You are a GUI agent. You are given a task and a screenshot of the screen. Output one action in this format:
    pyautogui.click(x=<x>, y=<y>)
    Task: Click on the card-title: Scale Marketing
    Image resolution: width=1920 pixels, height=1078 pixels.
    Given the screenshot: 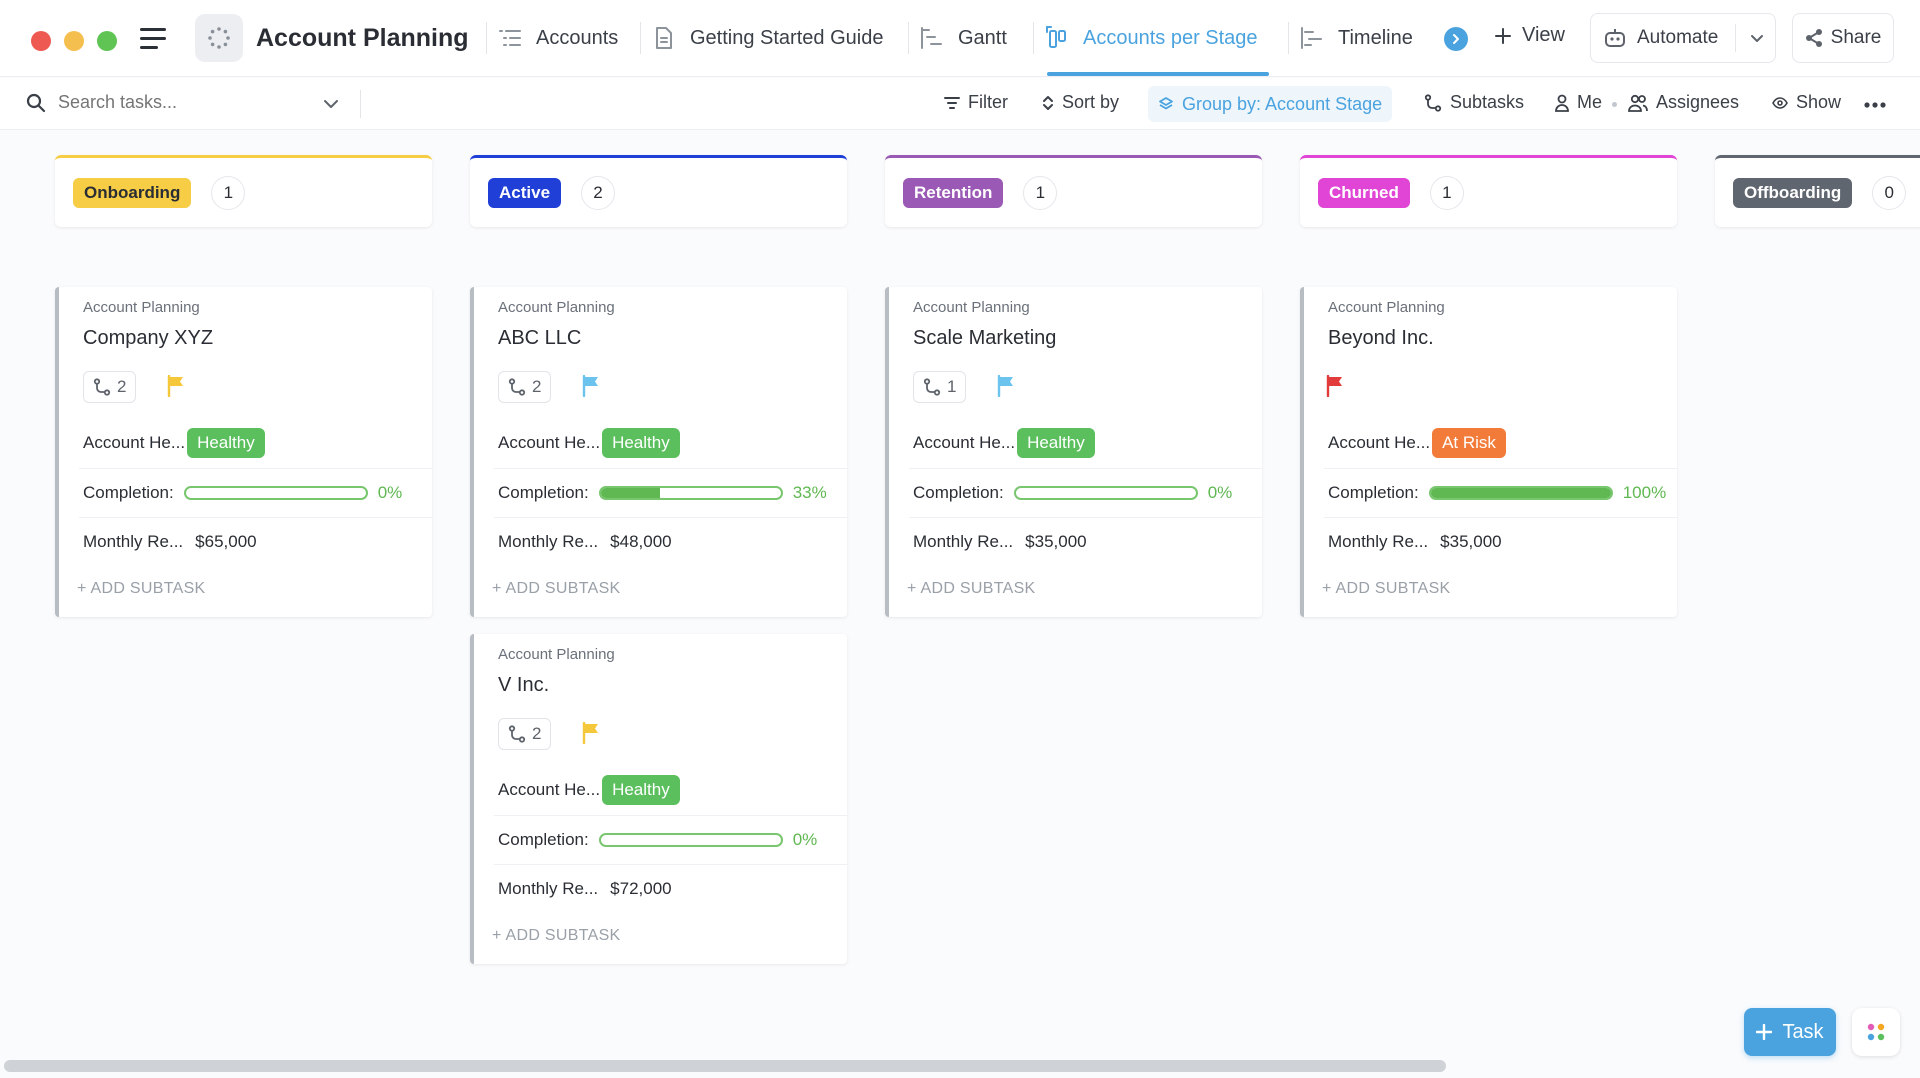 What is the action you would take?
    pyautogui.click(x=985, y=338)
    